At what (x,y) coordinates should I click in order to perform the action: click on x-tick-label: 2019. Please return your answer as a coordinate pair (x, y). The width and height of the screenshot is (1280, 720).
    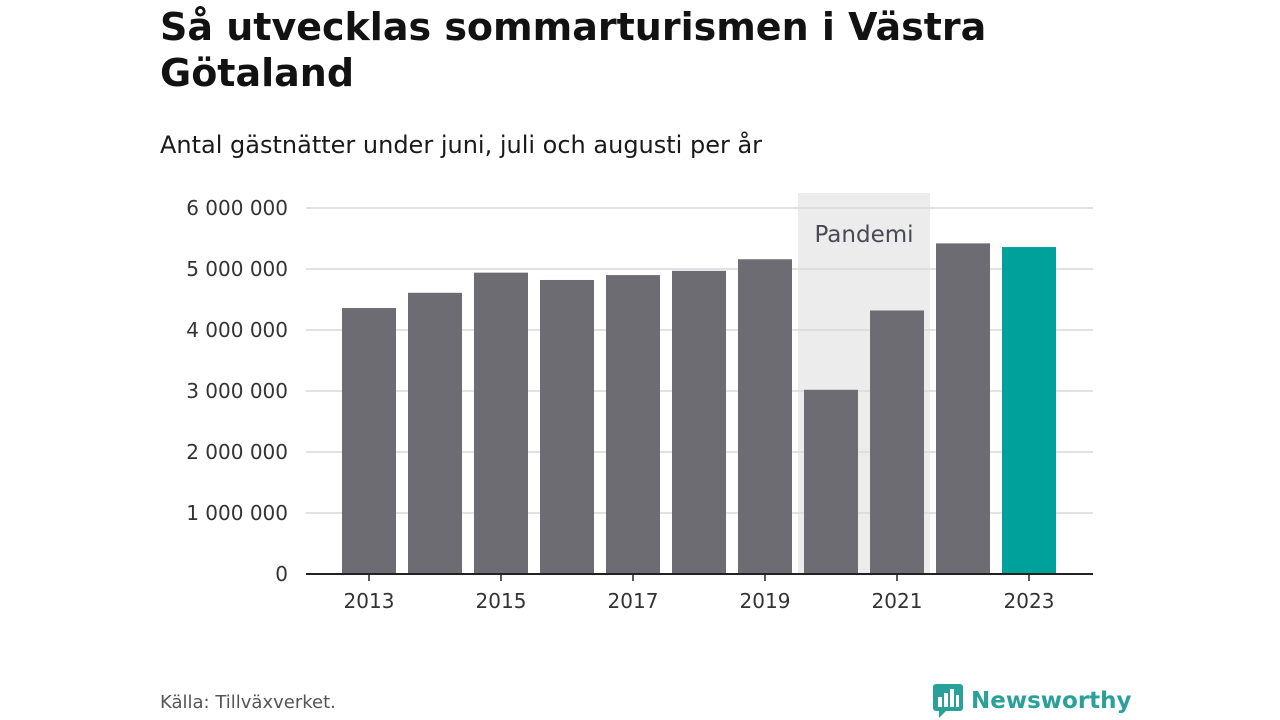
    Looking at the image, I should click on (765, 601).